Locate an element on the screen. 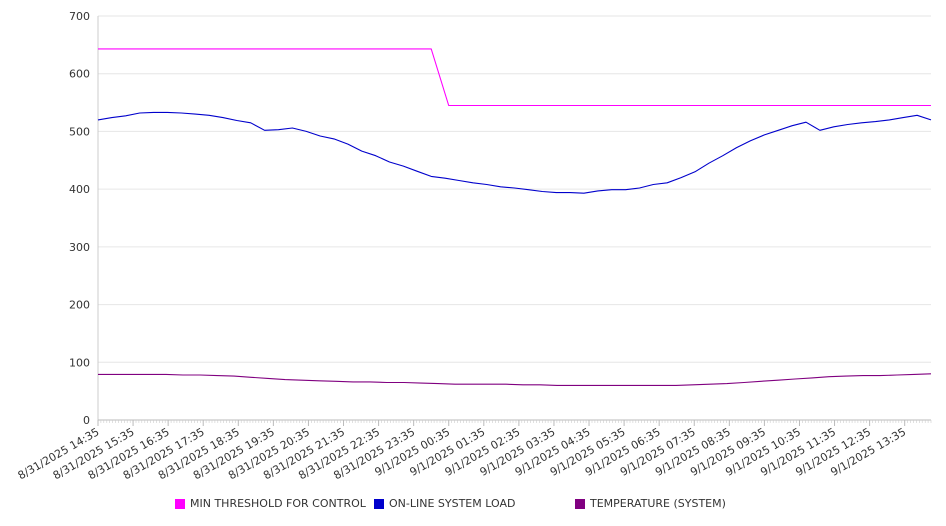  y-tick-label: 100 is located at coordinates (79, 362).